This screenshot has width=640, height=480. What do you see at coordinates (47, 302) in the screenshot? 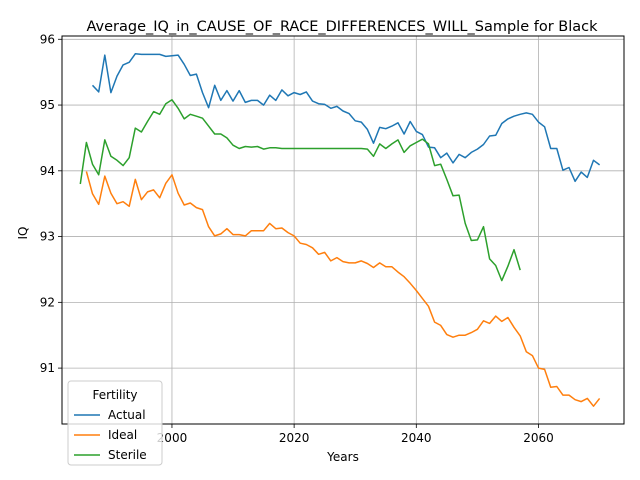
I see `y-tick-label: 92` at bounding box center [47, 302].